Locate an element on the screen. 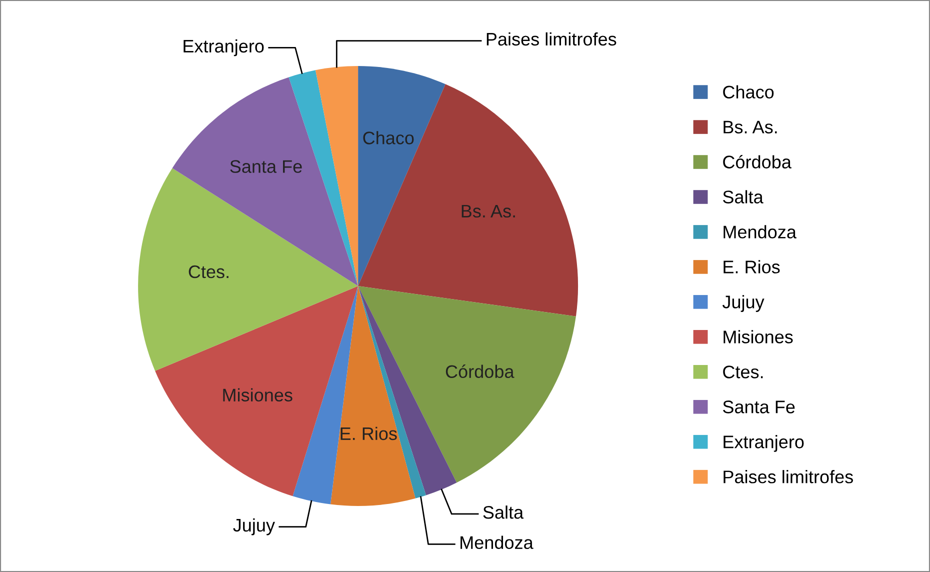  legend-label: Santa Fe is located at coordinates (759, 407).